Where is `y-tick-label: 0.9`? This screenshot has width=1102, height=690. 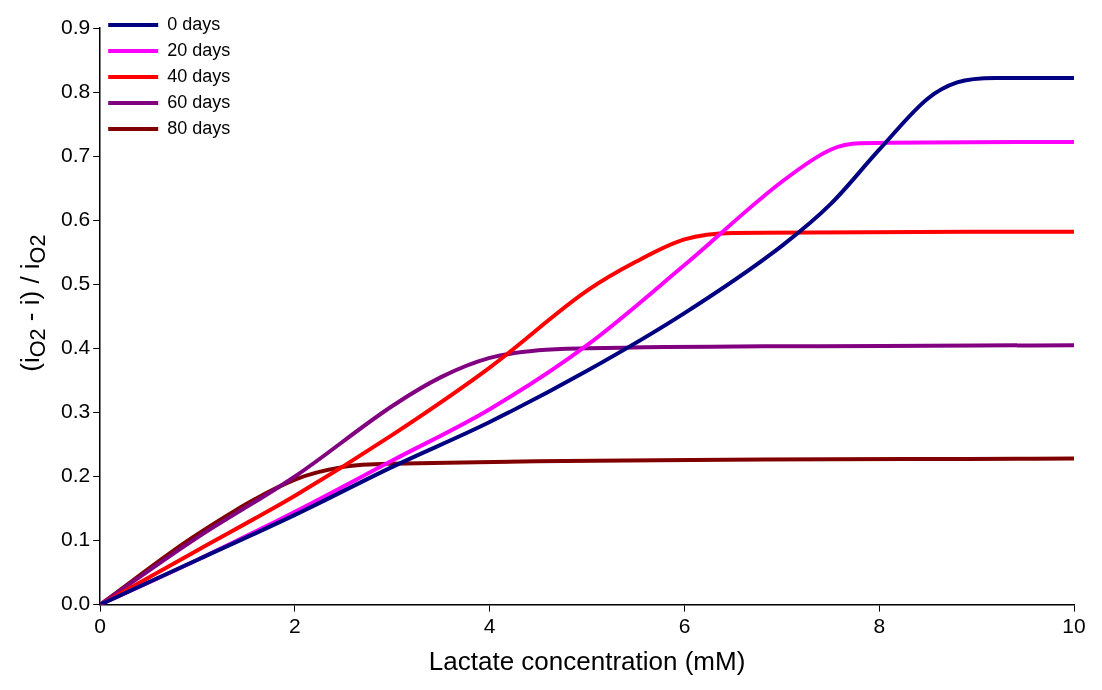
y-tick-label: 0.9 is located at coordinates (75, 26).